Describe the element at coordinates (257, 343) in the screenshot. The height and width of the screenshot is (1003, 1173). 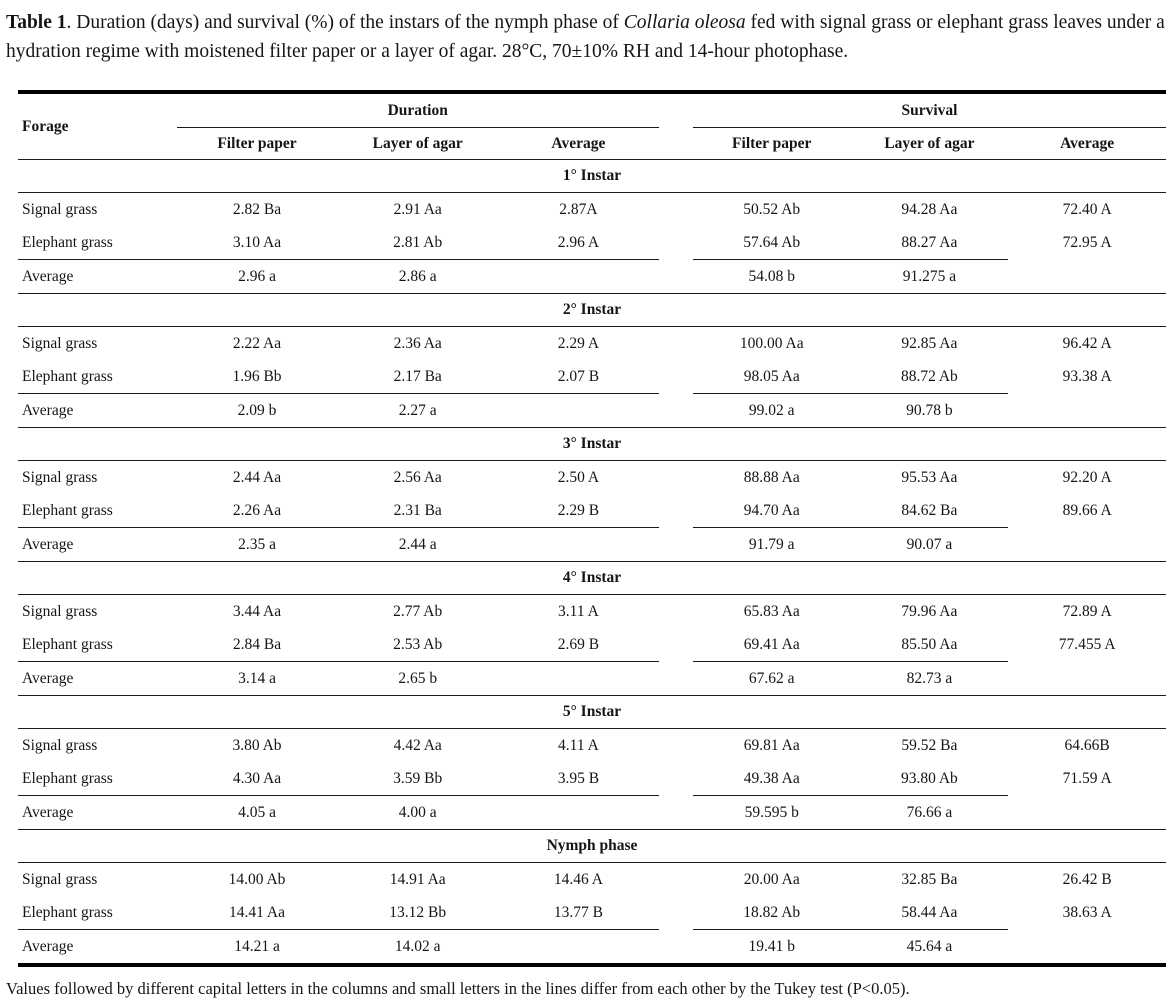
I see `data-cell: 2.22 Aa` at that location.